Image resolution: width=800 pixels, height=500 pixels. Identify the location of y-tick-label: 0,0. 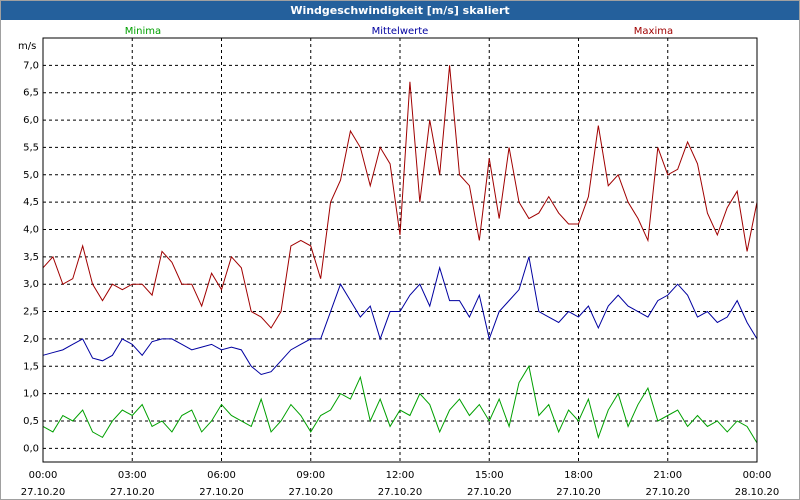
(31, 448).